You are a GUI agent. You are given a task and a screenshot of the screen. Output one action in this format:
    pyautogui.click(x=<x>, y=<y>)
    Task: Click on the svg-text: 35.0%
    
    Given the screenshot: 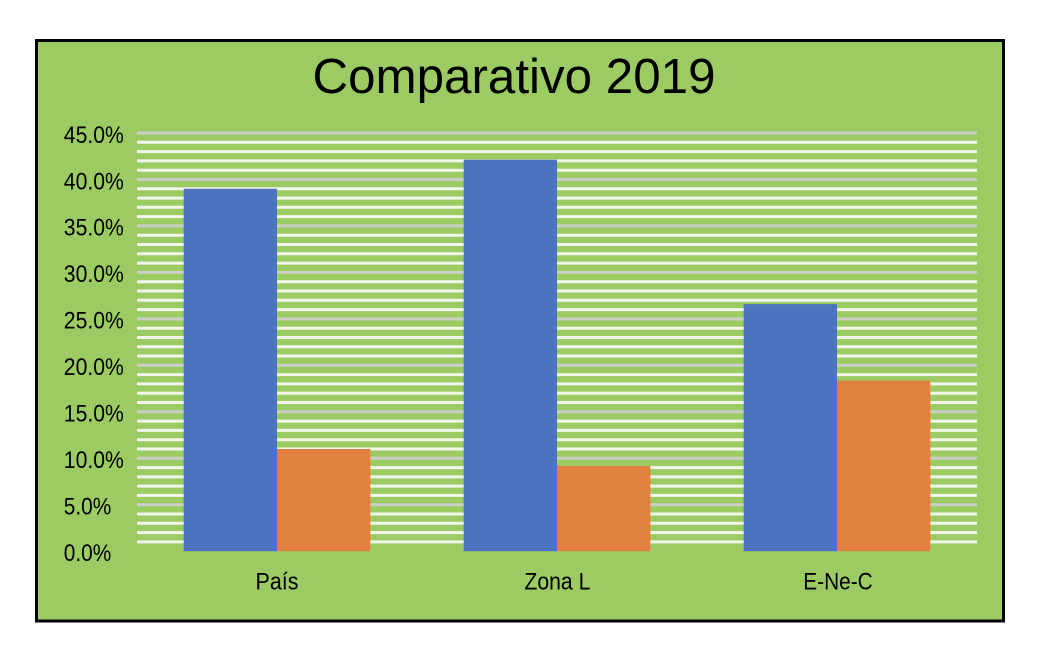 What is the action you would take?
    pyautogui.click(x=94, y=228)
    